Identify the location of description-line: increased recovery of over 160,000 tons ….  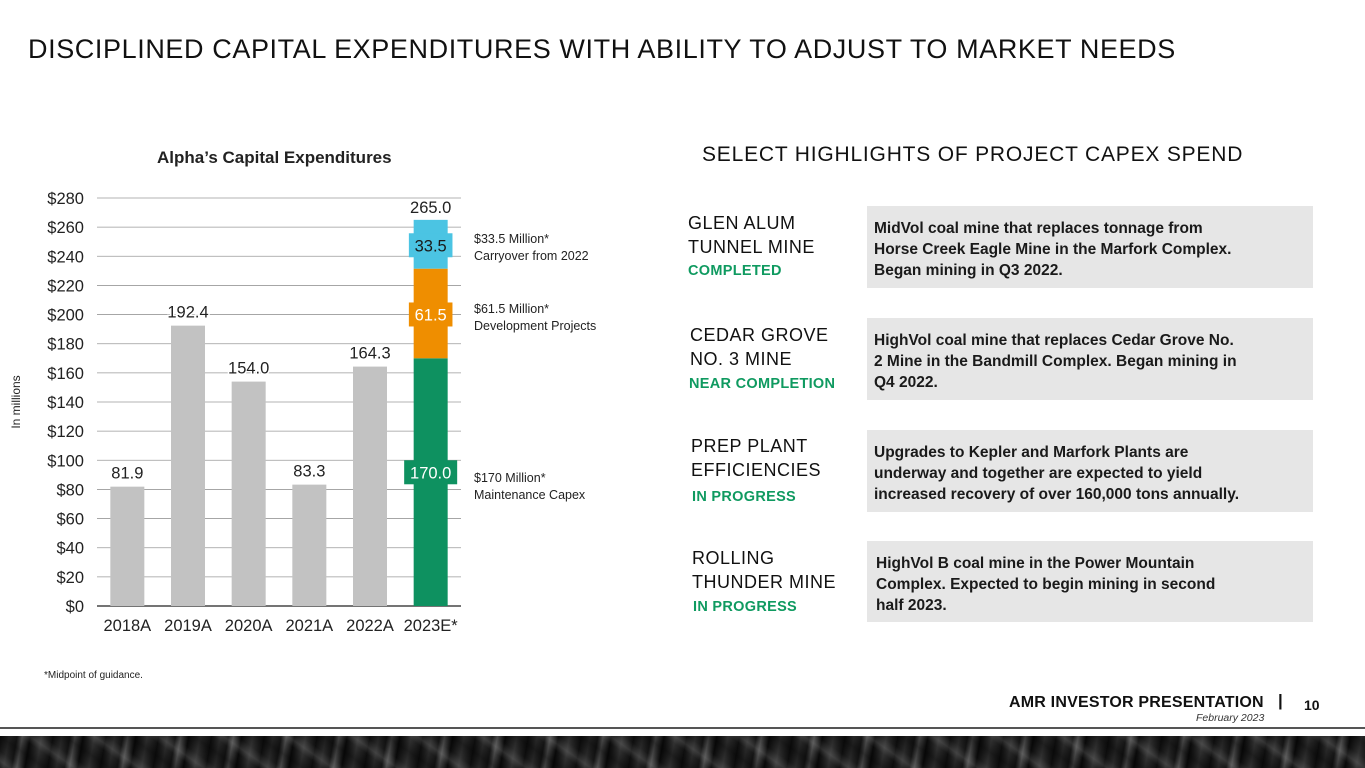
(1056, 494).